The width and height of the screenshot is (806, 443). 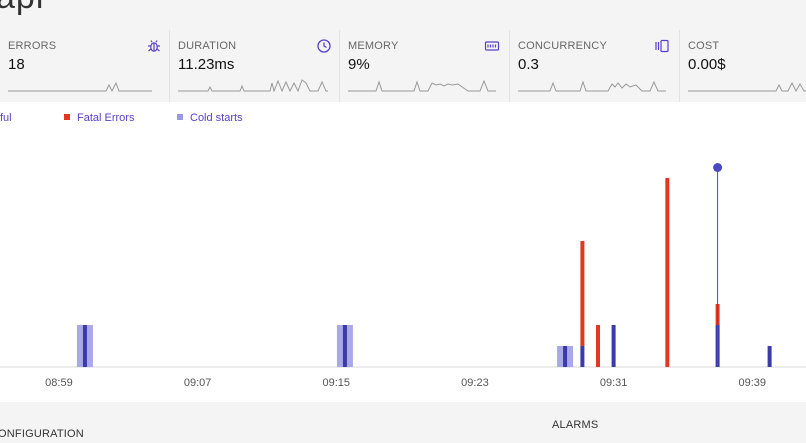 I want to click on memory-sparkline, so click(x=422, y=85).